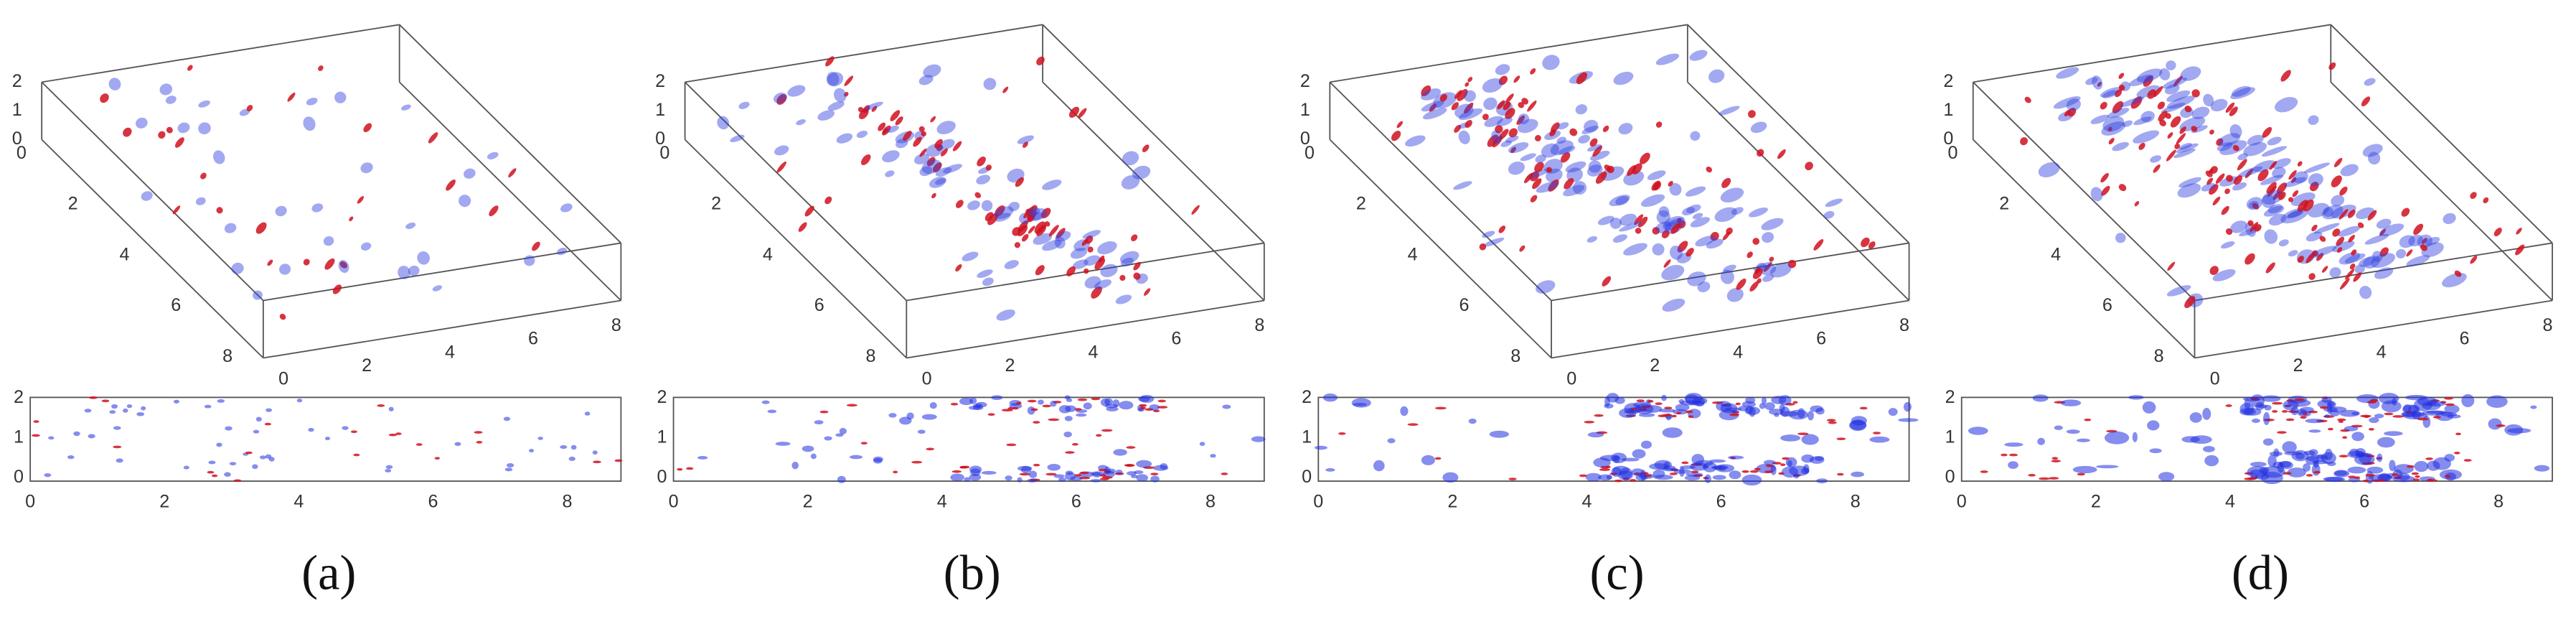 The width and height of the screenshot is (2576, 624). I want to click on z-tick-label: 1, so click(1305, 110).